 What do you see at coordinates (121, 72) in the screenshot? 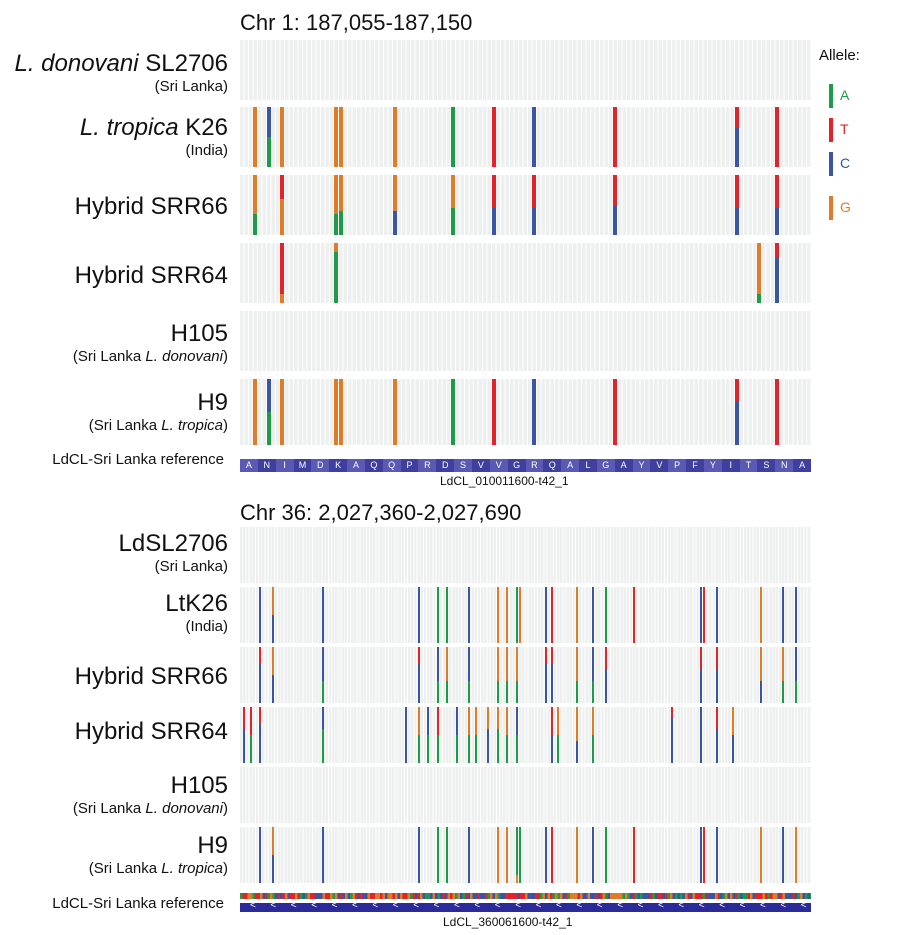
I see `track-label: L. donovani SL2706 (Sri Lanka)` at bounding box center [121, 72].